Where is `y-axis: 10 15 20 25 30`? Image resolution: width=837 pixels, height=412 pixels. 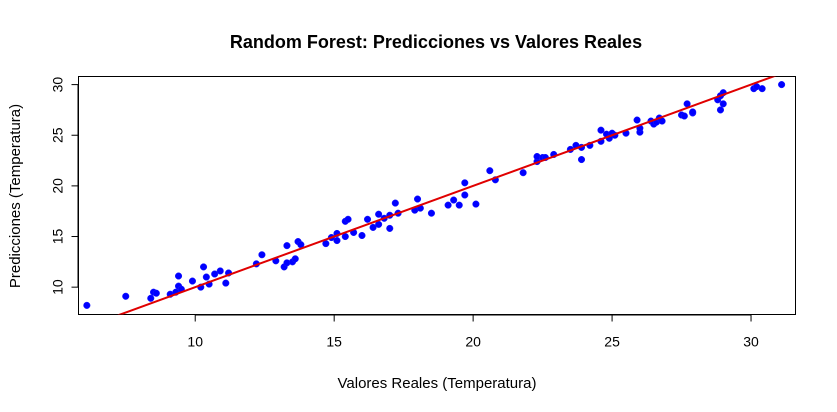 y-axis: 10 15 20 25 30 is located at coordinates (64, 186).